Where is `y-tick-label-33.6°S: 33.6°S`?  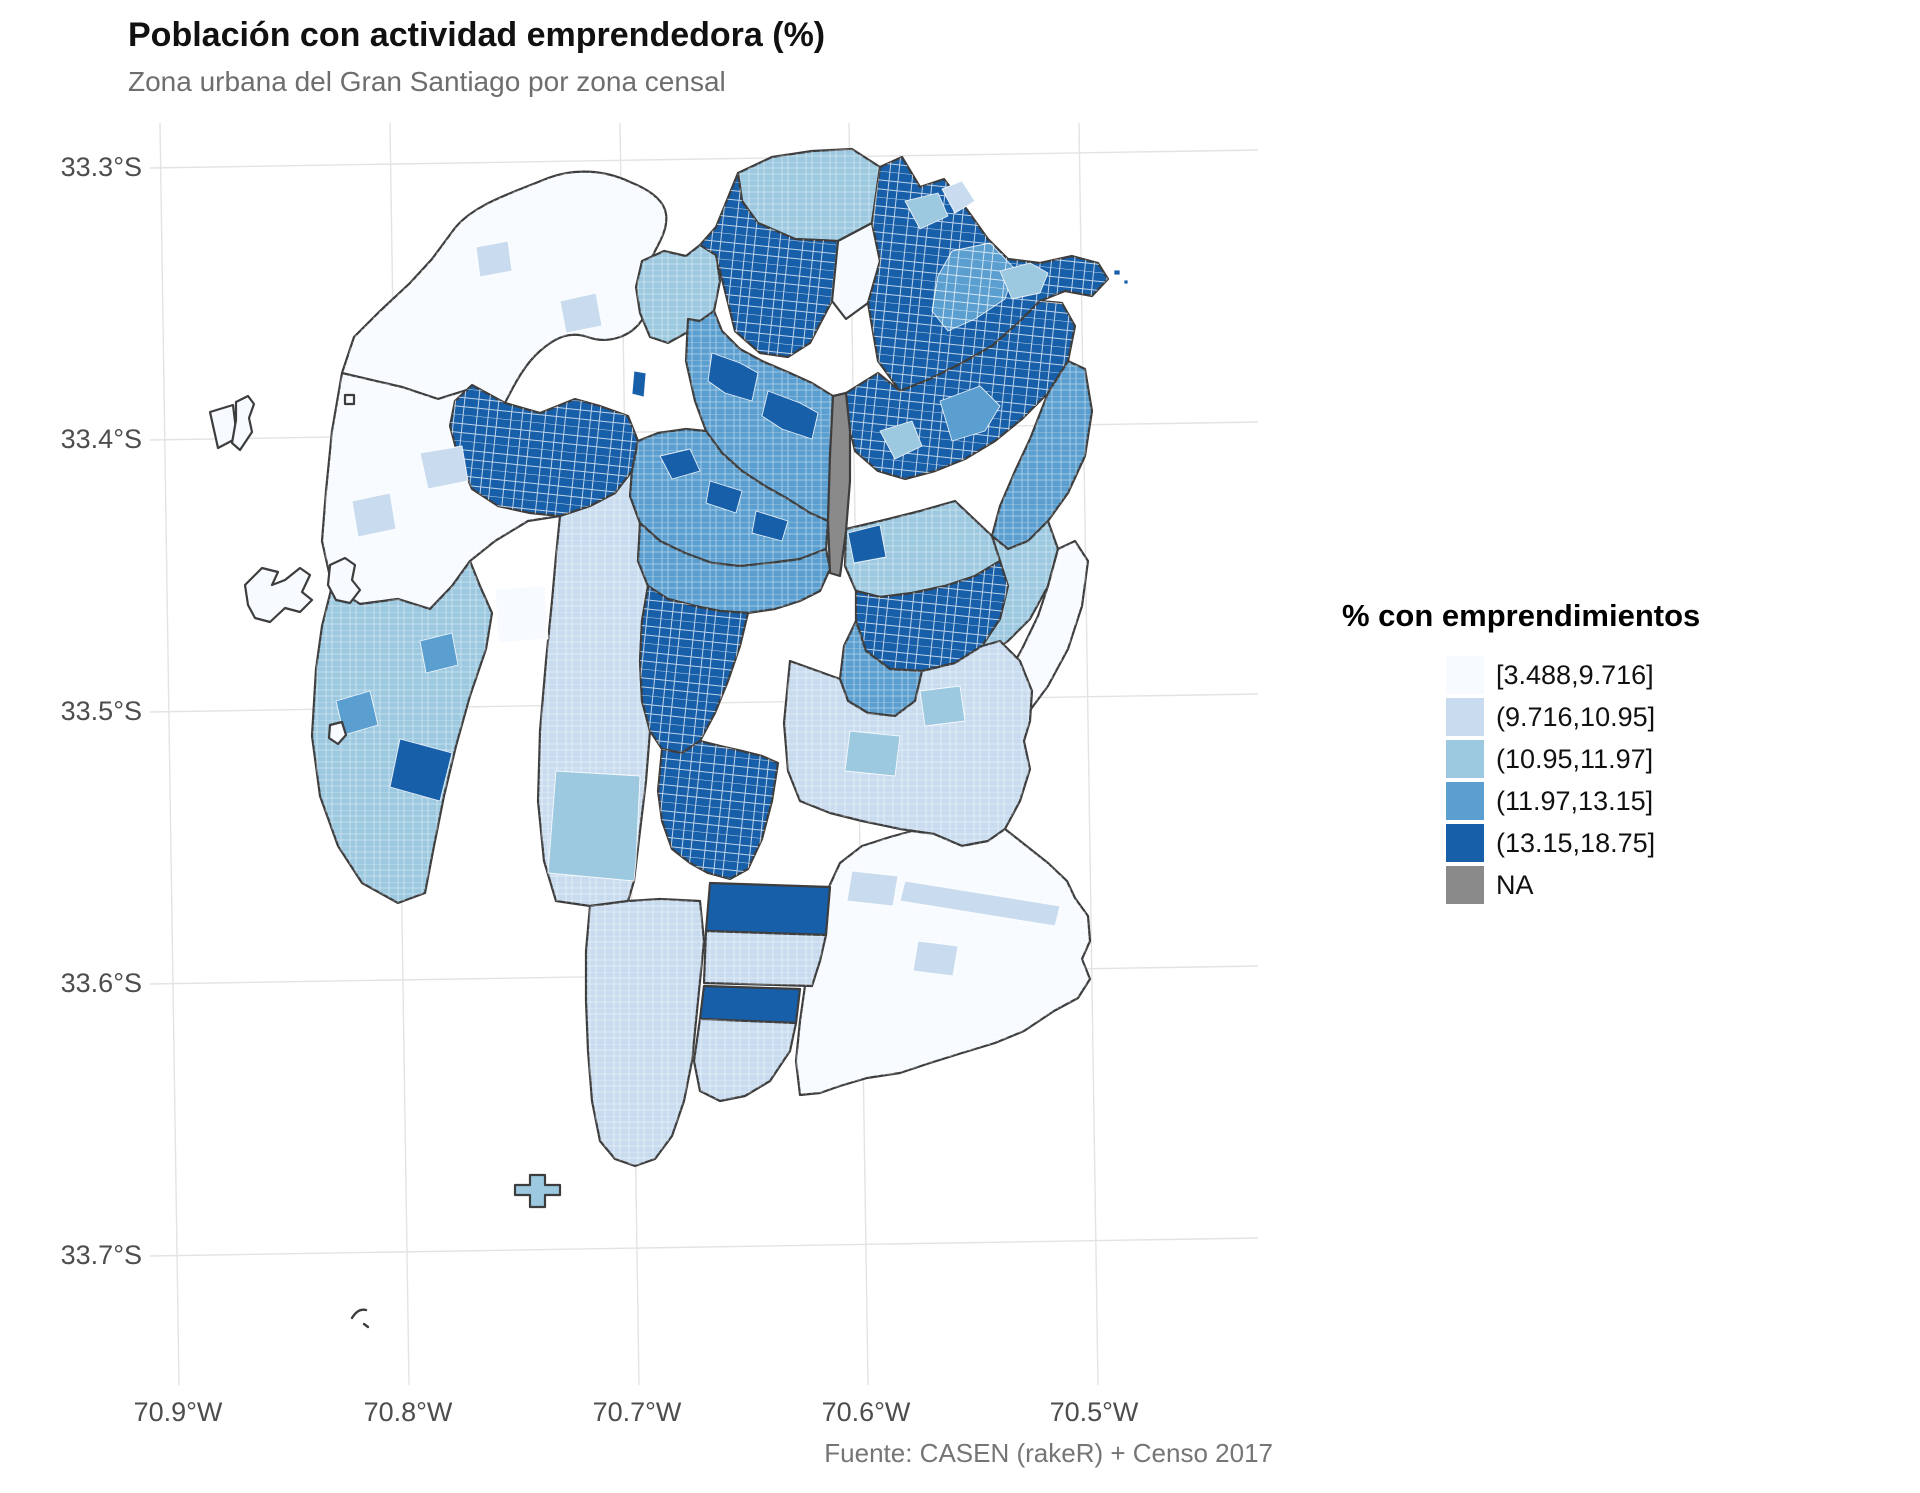 y-tick-label-33.6°S: 33.6°S is located at coordinates (101, 983).